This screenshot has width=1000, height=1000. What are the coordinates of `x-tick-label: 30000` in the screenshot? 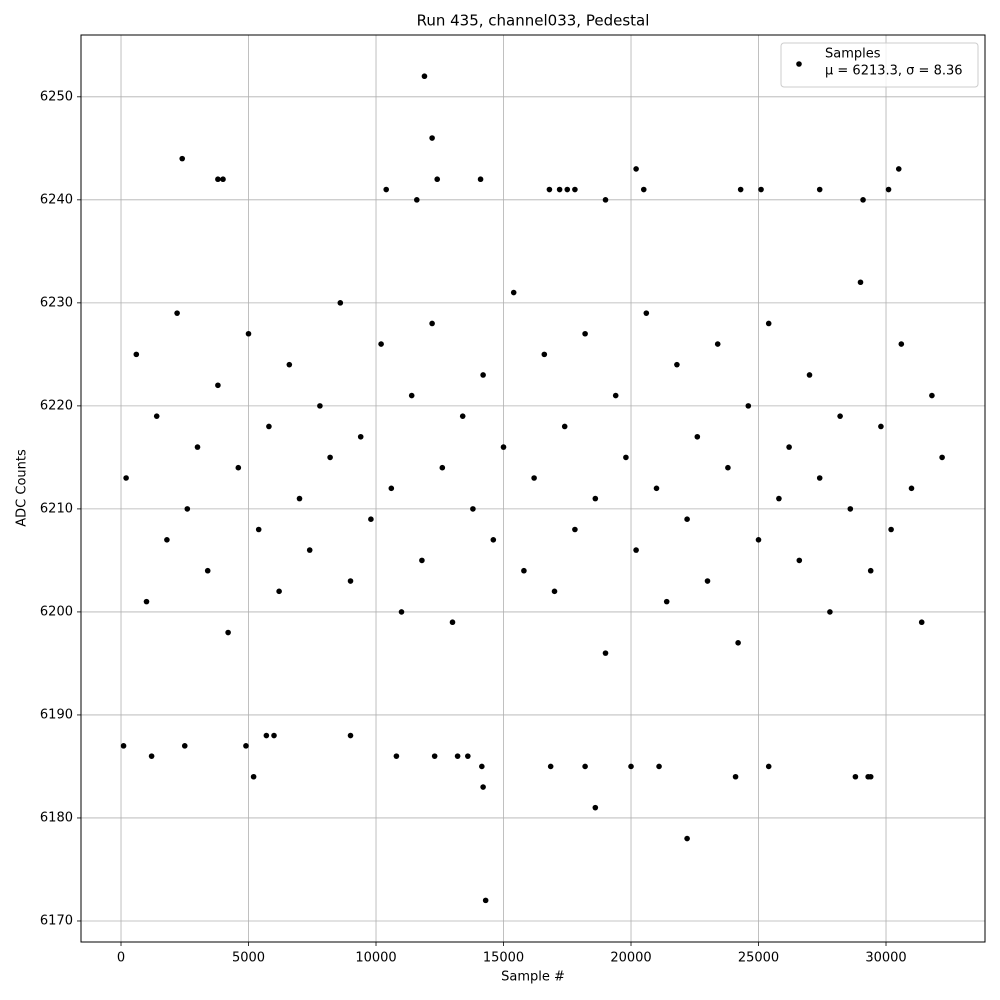 It's located at (885, 958).